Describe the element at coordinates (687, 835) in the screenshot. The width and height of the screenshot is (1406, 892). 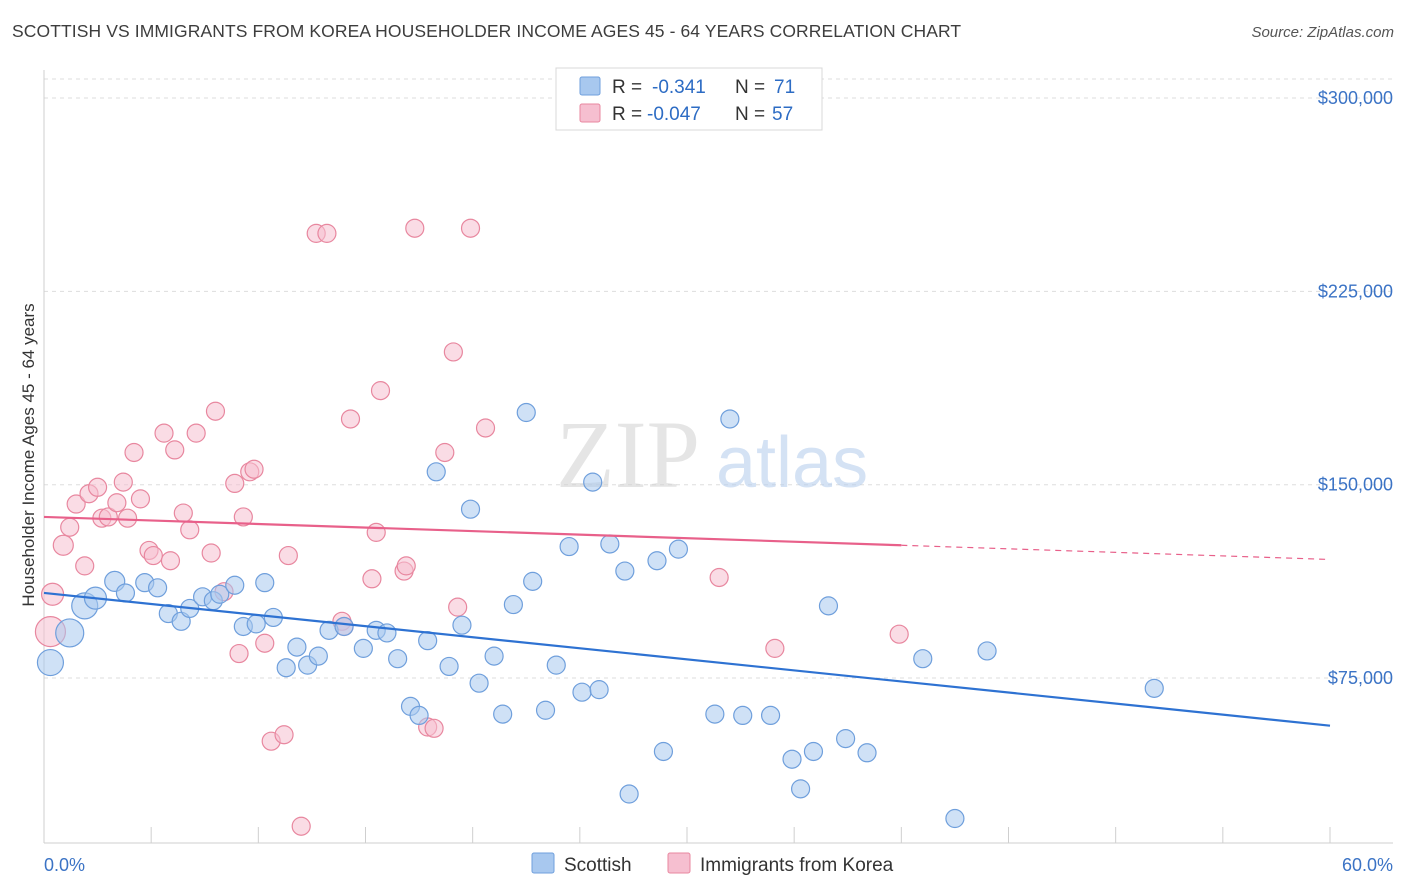
I see `x-axis-ticks` at that location.